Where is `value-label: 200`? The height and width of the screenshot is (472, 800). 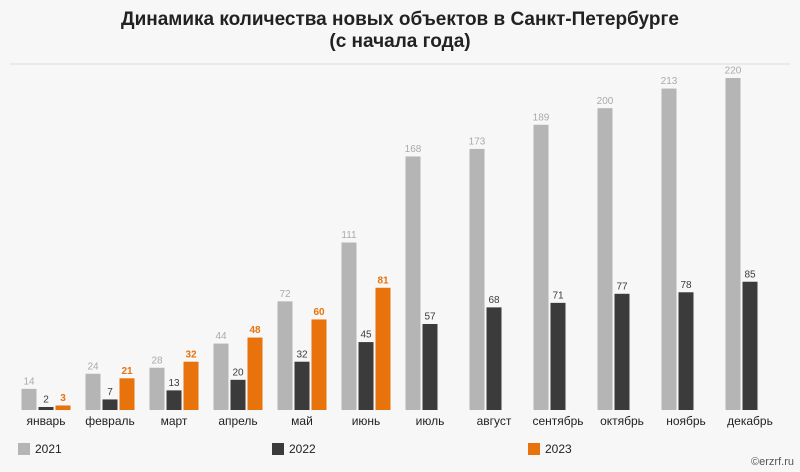
value-label: 200 is located at coordinates (605, 101).